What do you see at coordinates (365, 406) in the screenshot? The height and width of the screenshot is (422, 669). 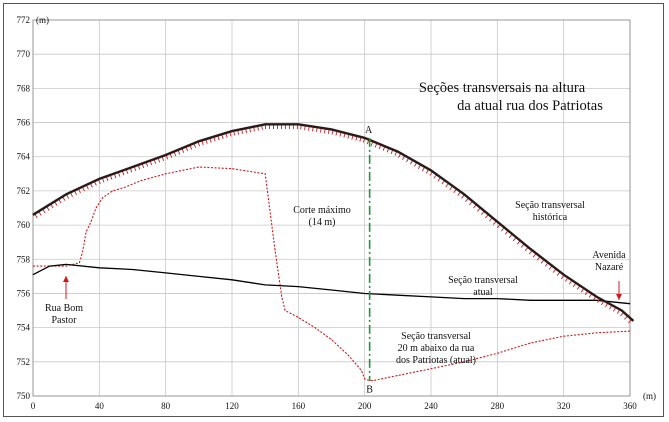 I see `x-tick-label: 200` at bounding box center [365, 406].